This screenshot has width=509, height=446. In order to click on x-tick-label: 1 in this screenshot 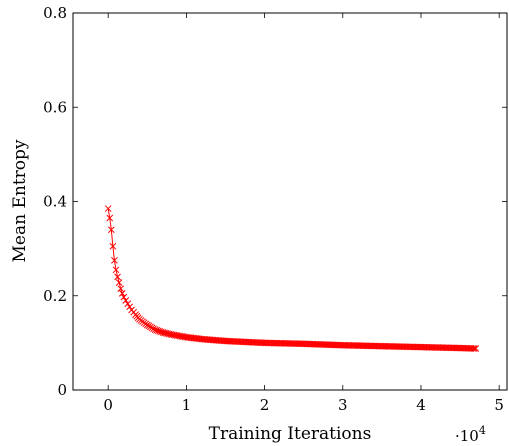, I will do `click(187, 405)`.